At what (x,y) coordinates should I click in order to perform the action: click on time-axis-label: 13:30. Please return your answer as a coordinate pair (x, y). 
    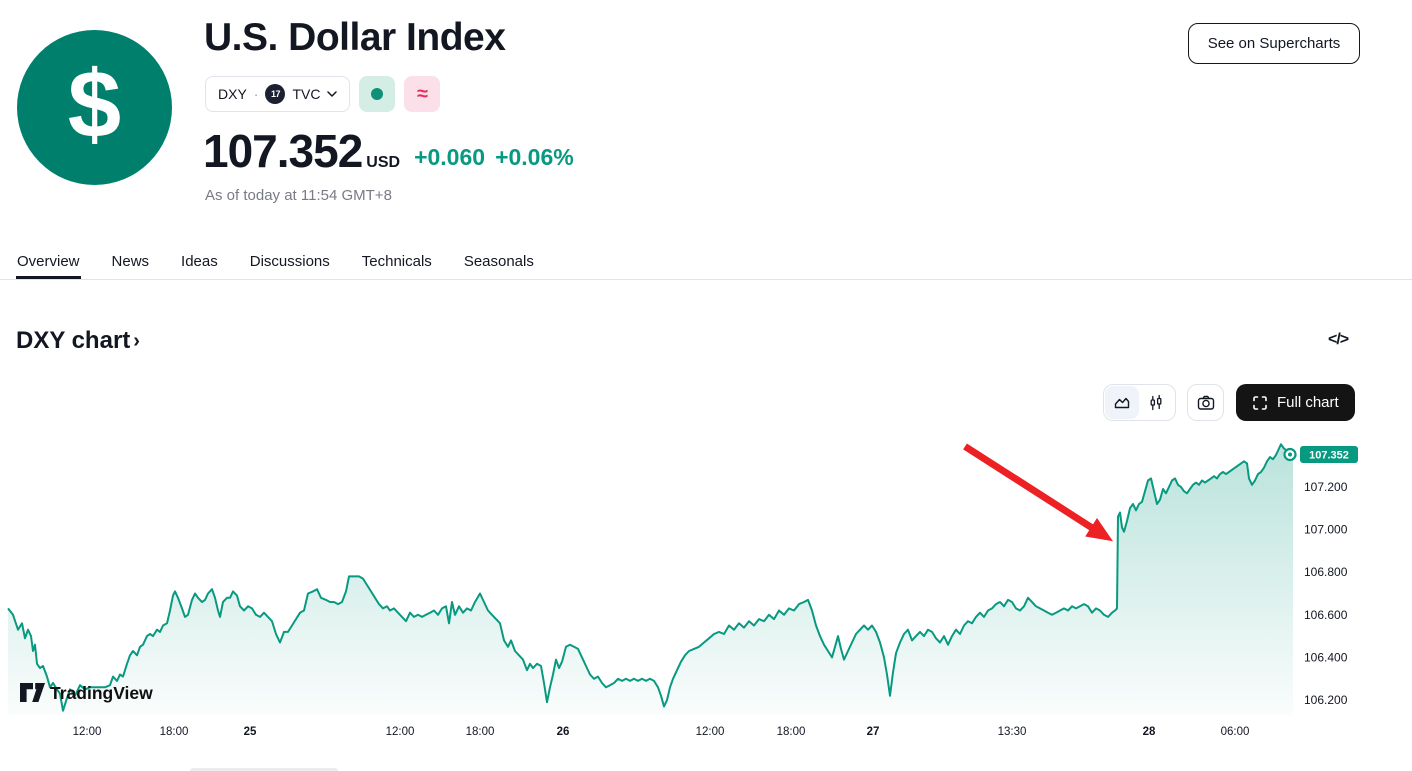
    Looking at the image, I should click on (1012, 732).